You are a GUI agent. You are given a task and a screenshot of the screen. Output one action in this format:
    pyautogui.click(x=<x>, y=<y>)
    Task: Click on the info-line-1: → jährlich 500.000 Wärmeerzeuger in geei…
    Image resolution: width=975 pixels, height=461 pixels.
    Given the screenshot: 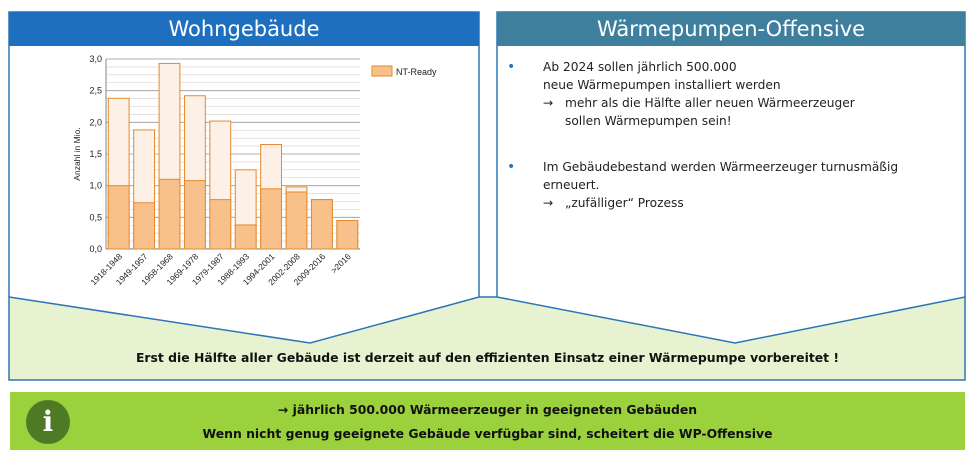 What is the action you would take?
    pyautogui.click(x=487, y=409)
    